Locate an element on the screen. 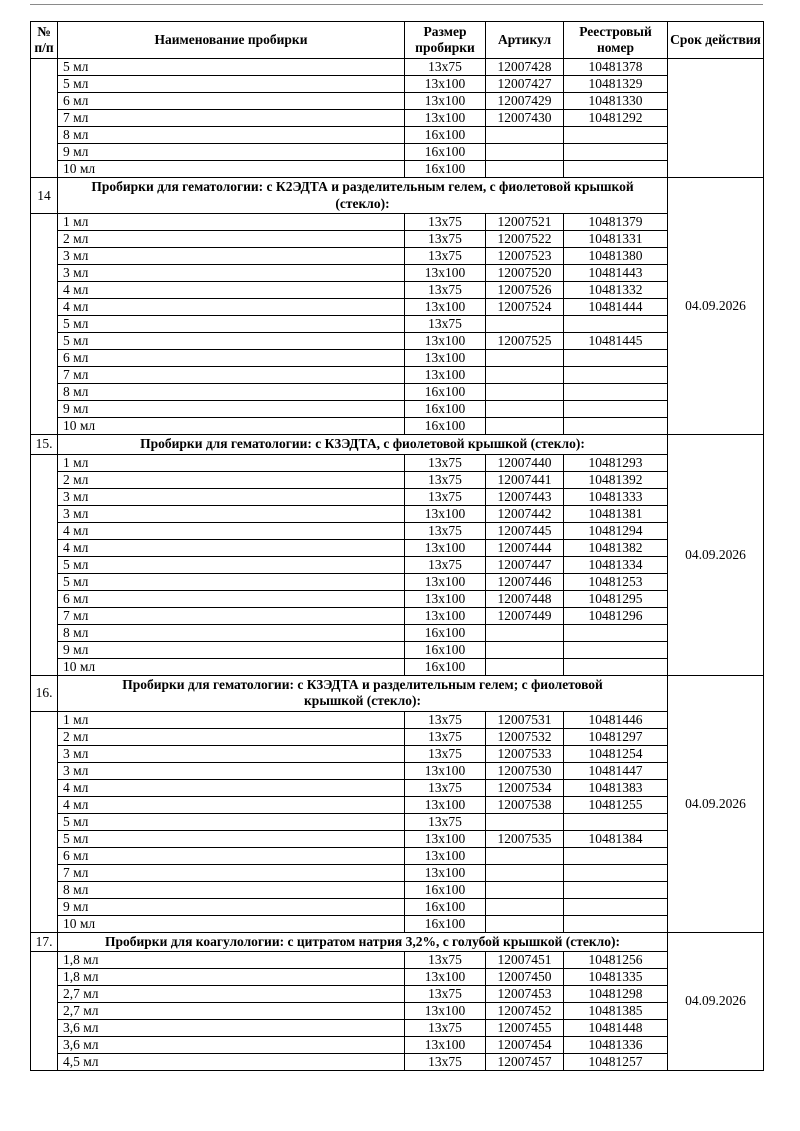  reg-number-cell: 10481392 is located at coordinates (615, 479).